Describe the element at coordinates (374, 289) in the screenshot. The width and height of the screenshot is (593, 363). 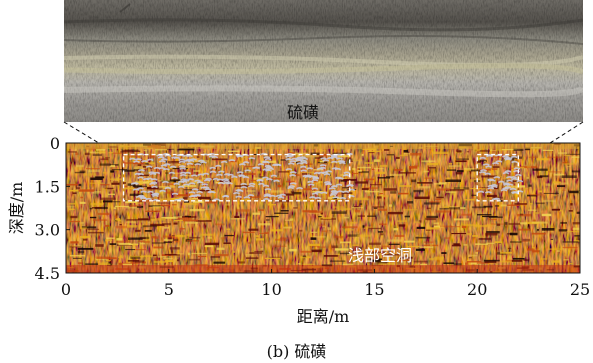
I see `x-tick-label: 15` at that location.